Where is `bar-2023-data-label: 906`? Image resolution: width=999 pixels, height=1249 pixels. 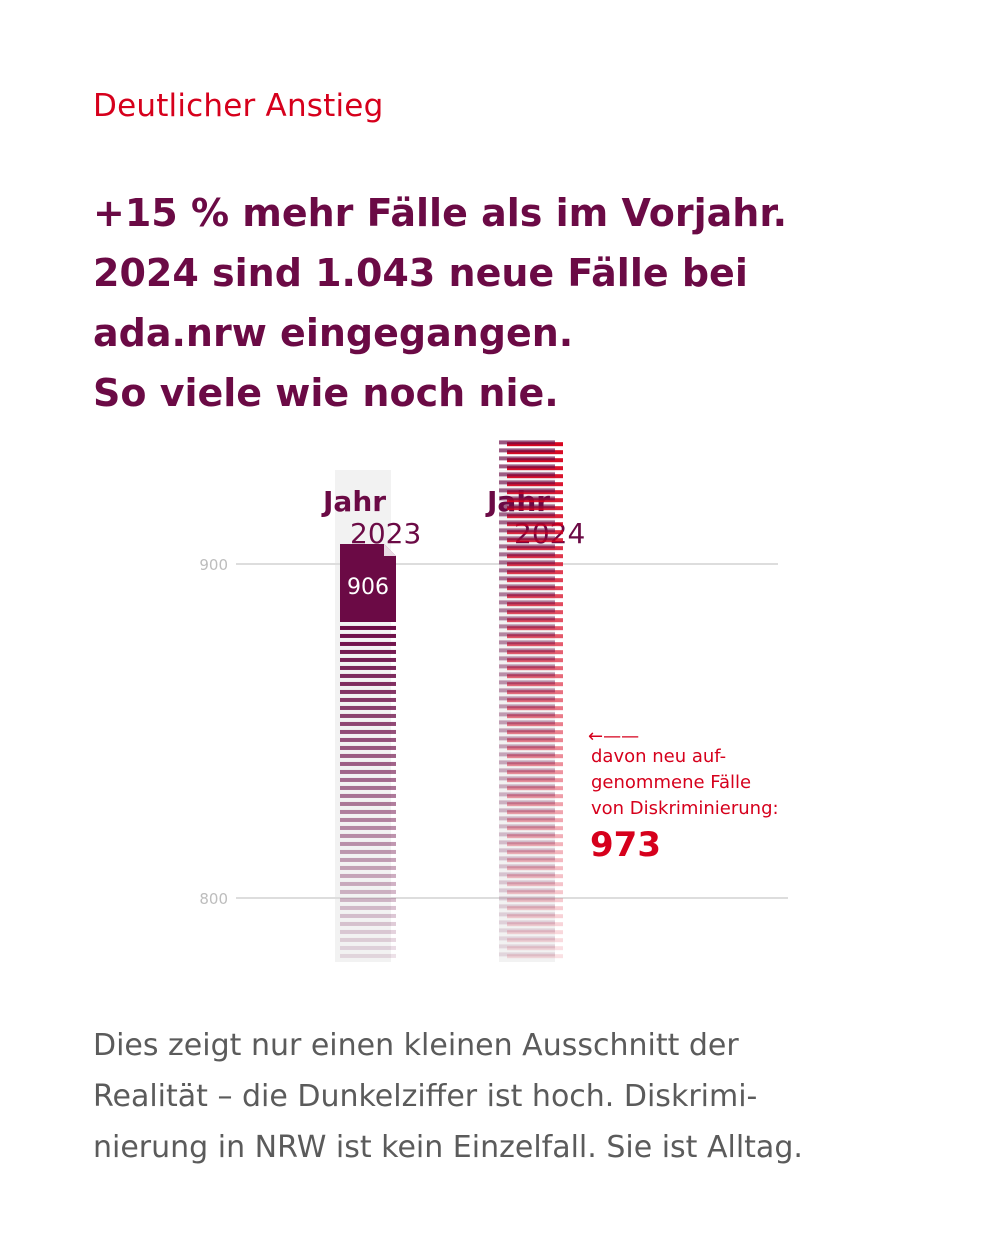
bar-2023-data-label: 906 is located at coordinates (368, 587).